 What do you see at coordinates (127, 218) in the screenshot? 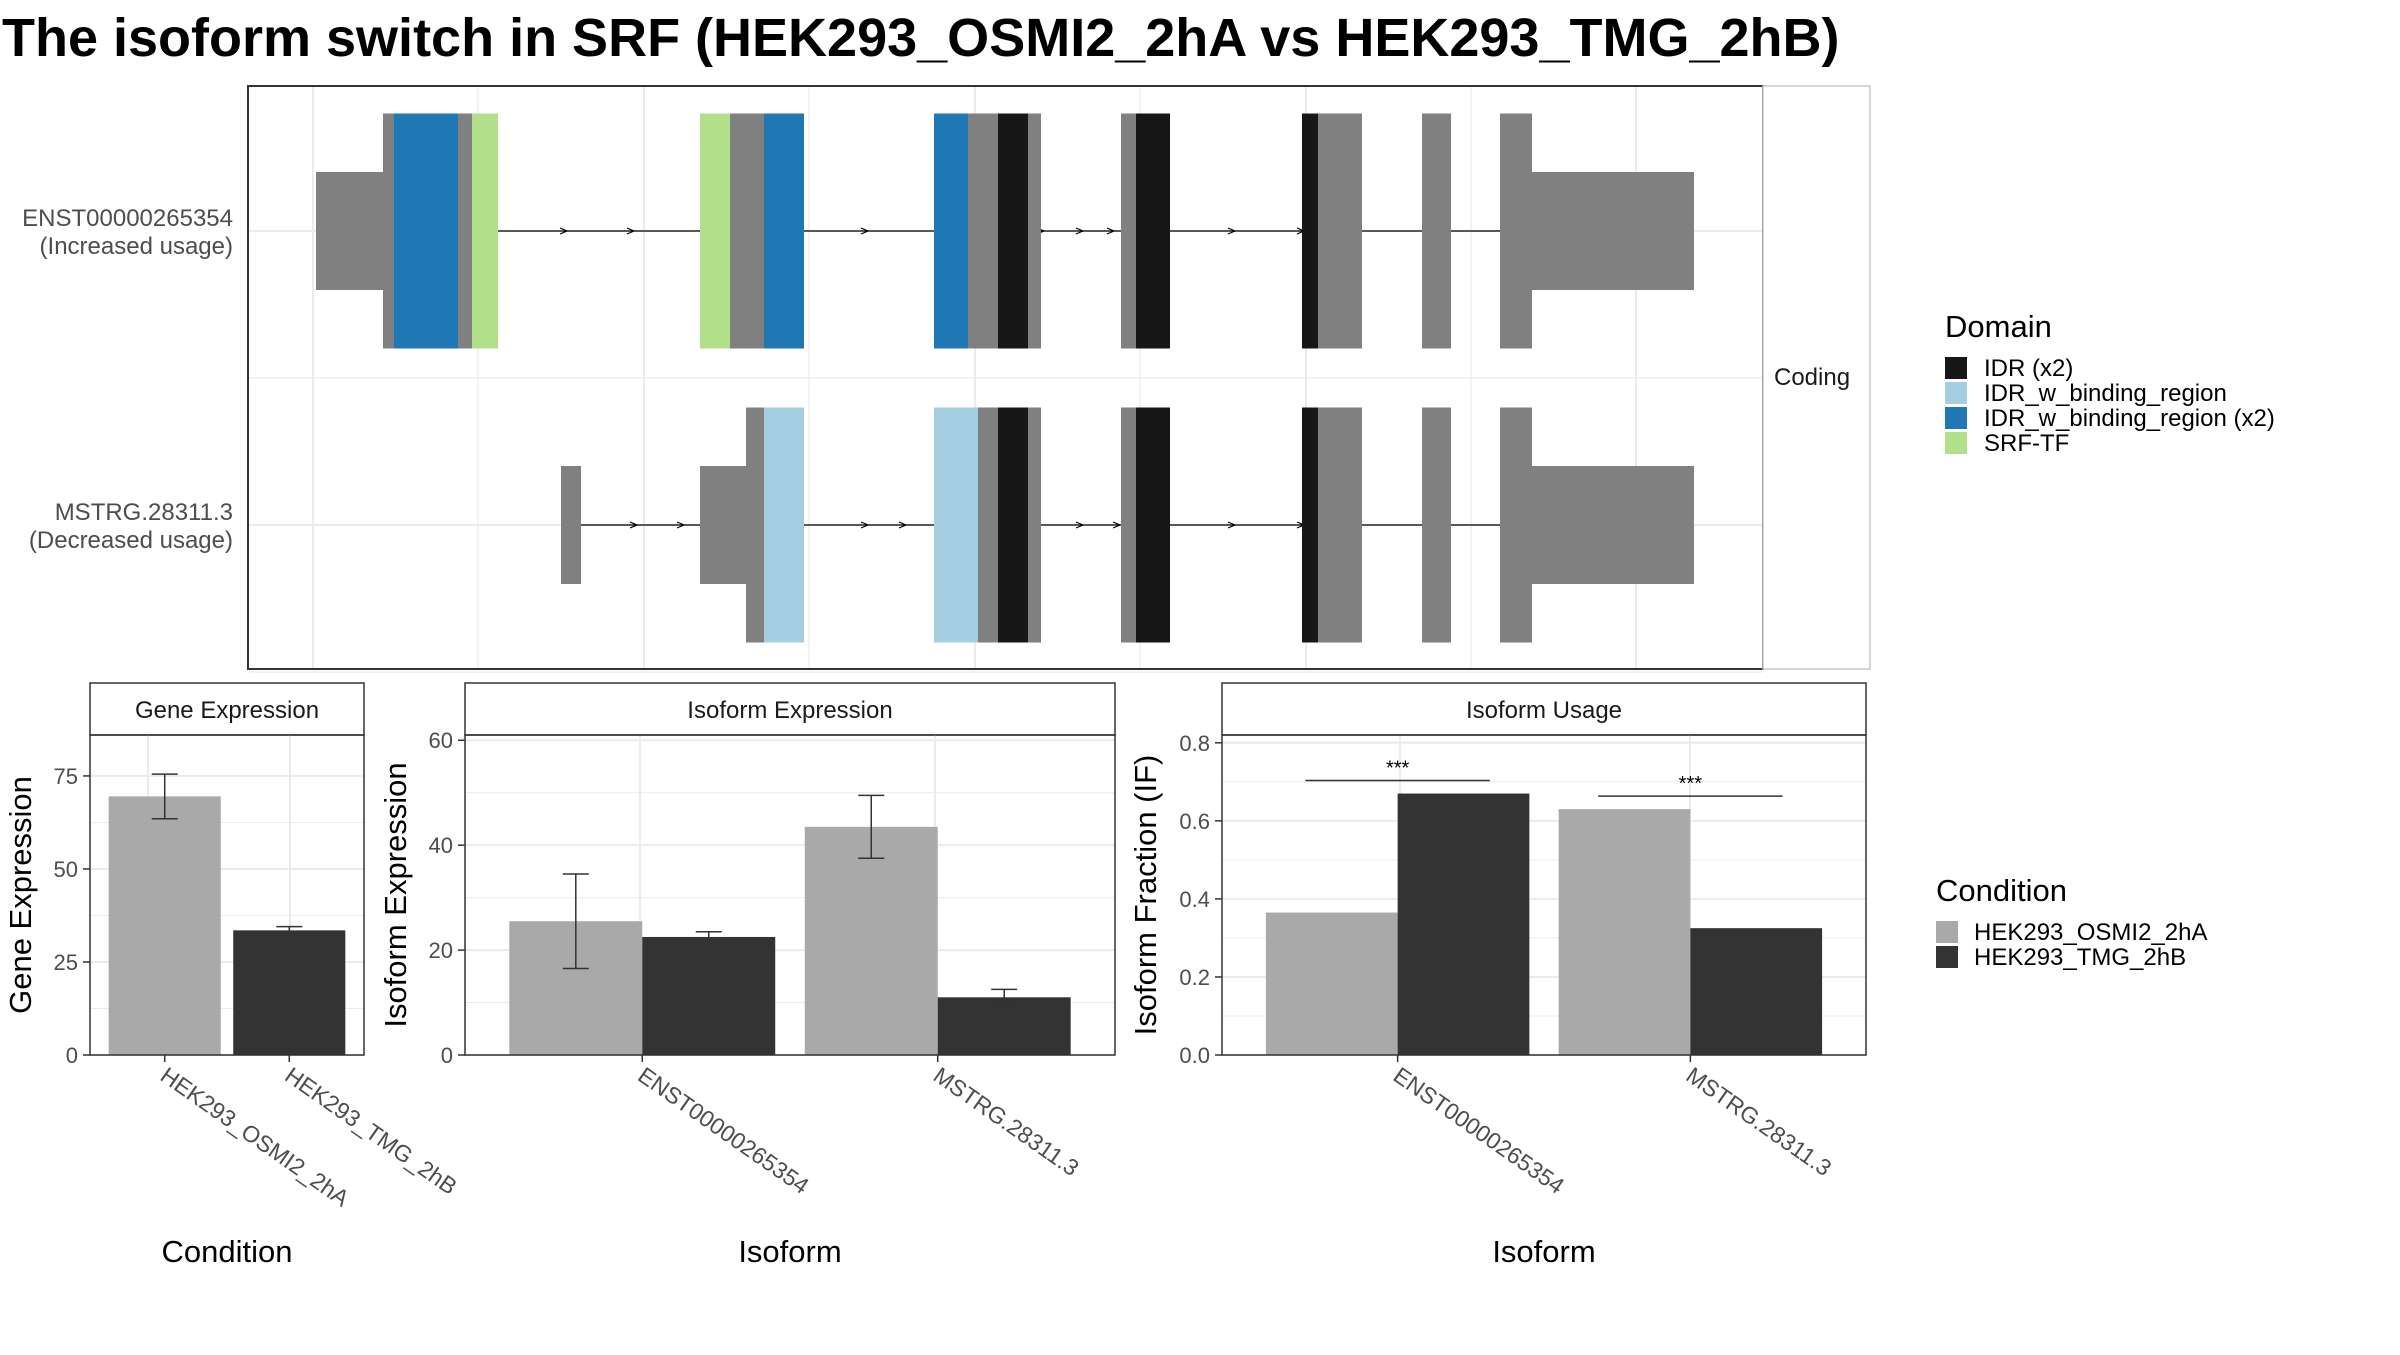
I see `transcript-1-id: ENST00000265354` at bounding box center [127, 218].